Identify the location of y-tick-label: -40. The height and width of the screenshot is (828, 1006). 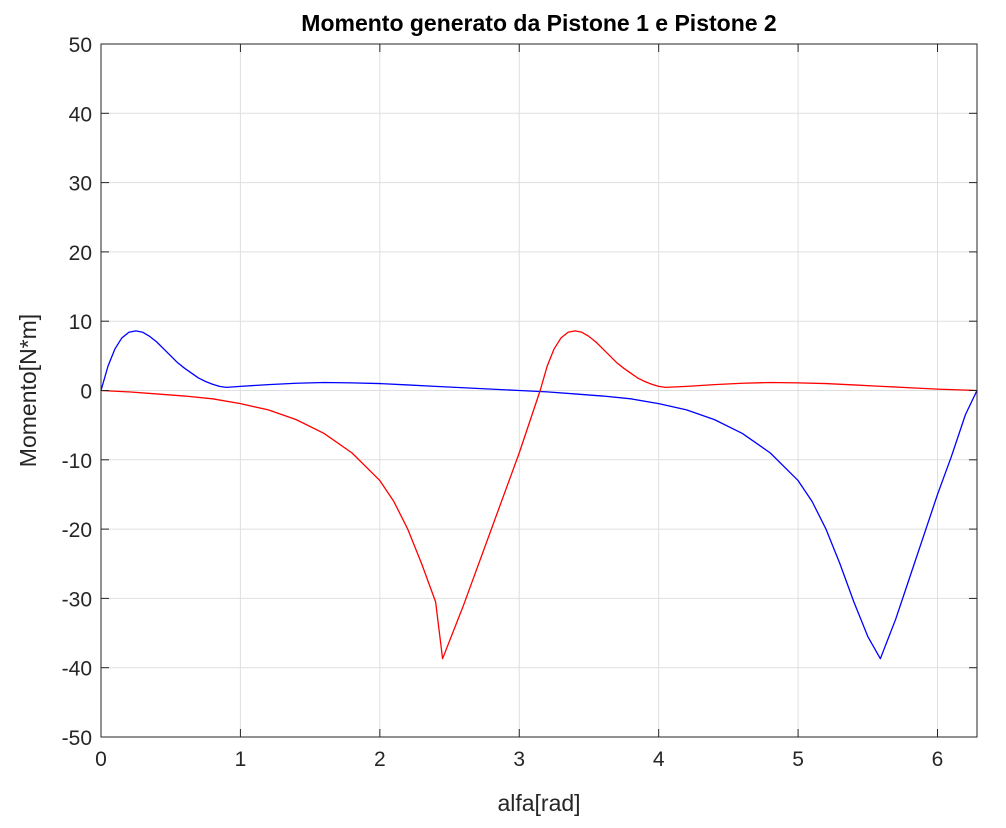
(77, 669).